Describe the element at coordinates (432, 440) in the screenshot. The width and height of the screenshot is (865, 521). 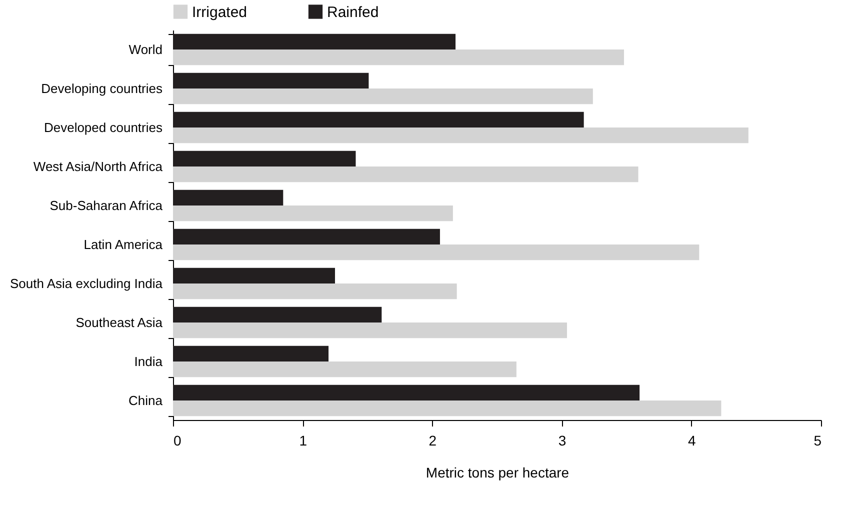
I see `x-tick-label: 2` at that location.